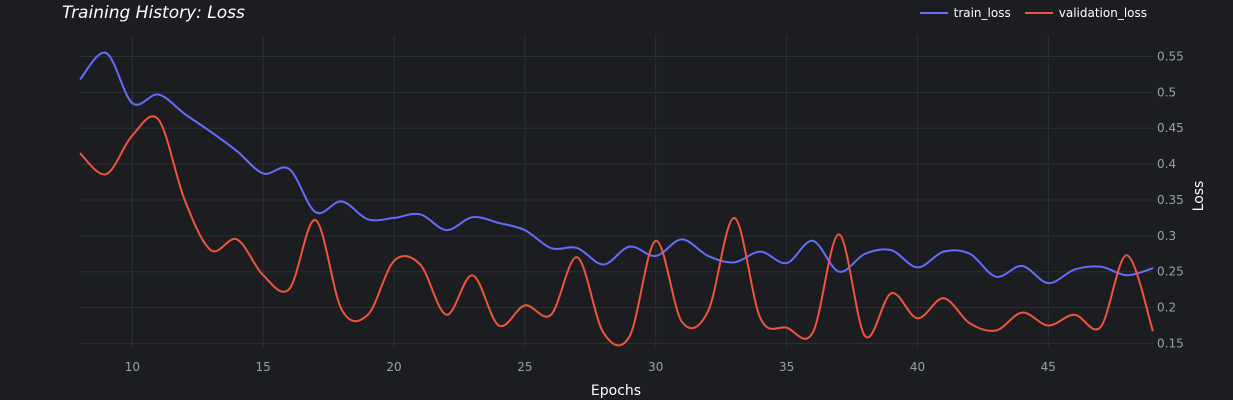 This screenshot has height=400, width=1233. Describe the element at coordinates (1170, 200) in the screenshot. I see `y-tick-label: 0.35` at that location.